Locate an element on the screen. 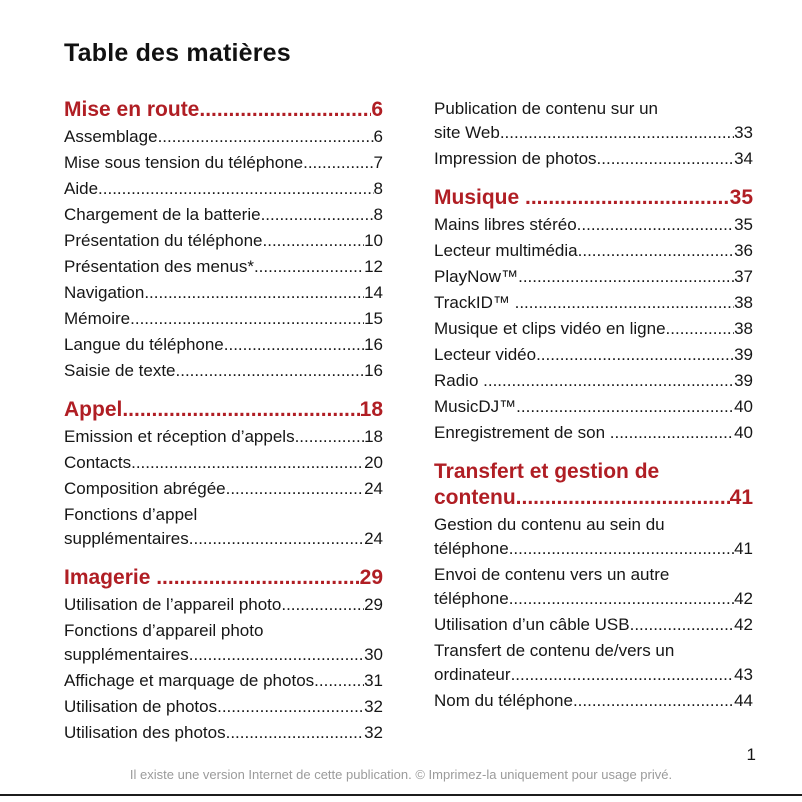 This screenshot has height=802, width=802. toc-entry: Composition abrégée 24 is located at coordinates (223, 489).